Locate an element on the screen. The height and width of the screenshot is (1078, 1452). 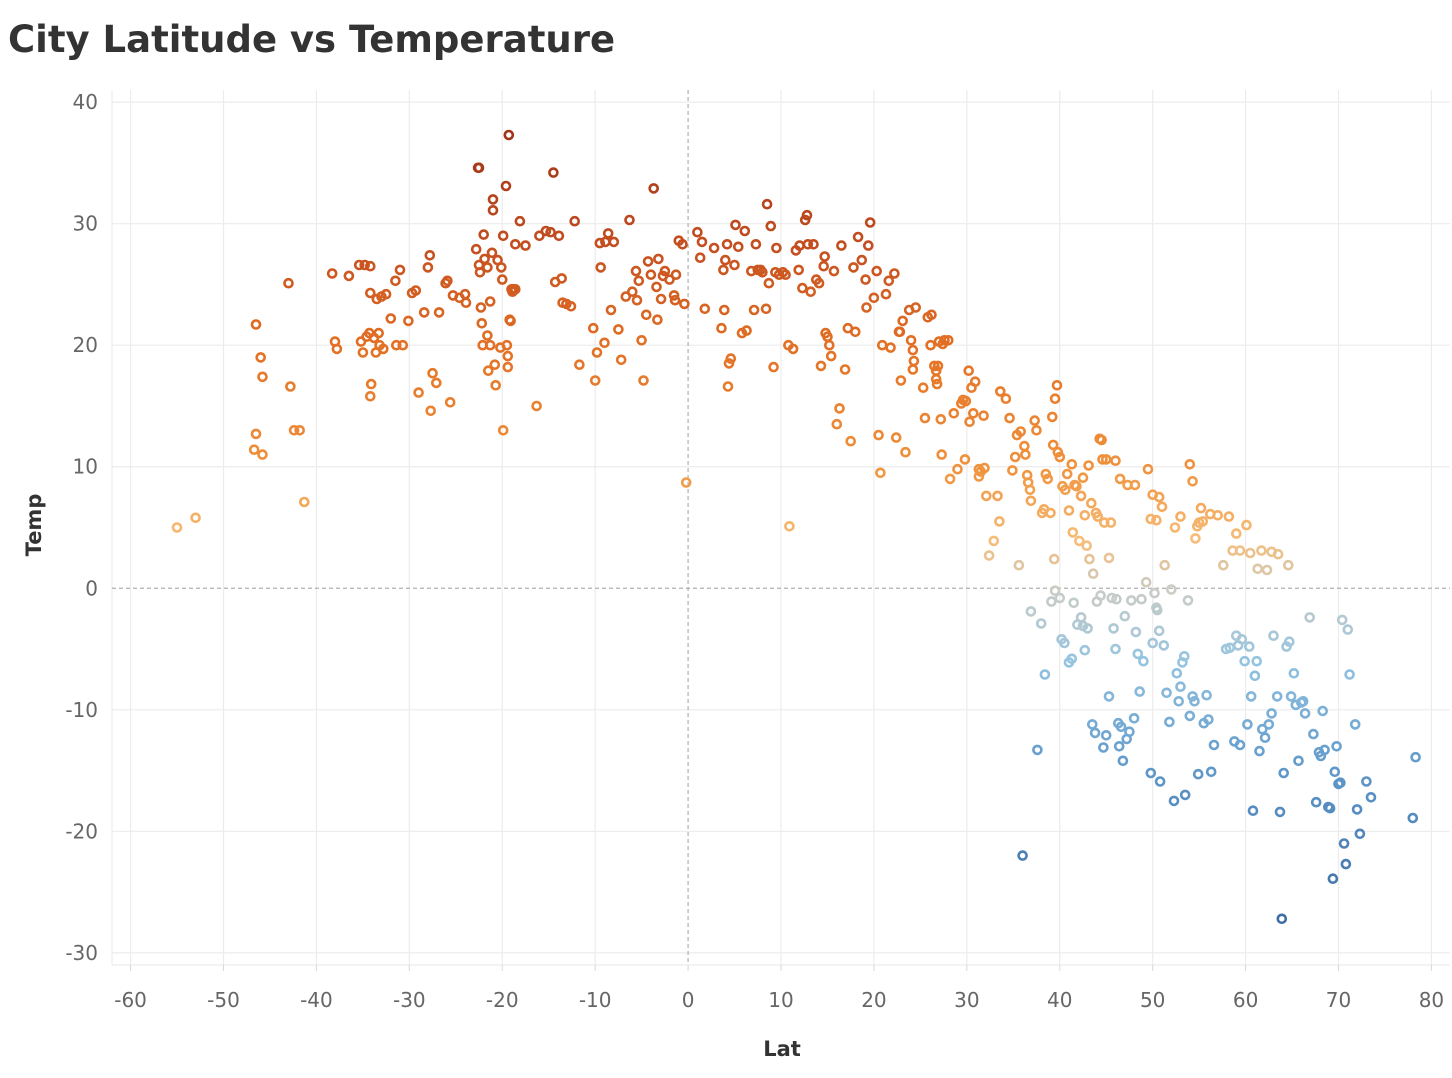
x-tick-label: 20 is located at coordinates (873, 1000).